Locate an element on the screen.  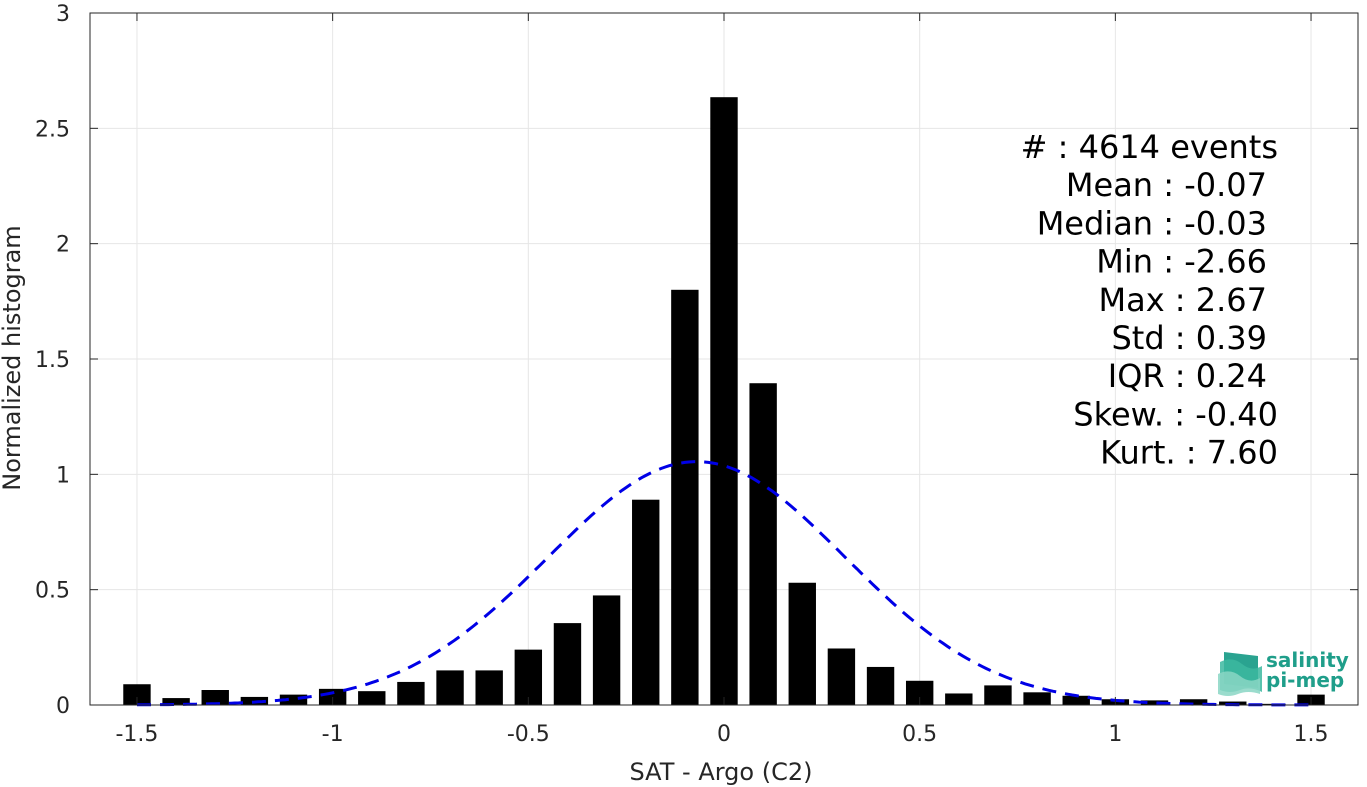
stat-line: IQR : 0.24 is located at coordinates (1187, 376).